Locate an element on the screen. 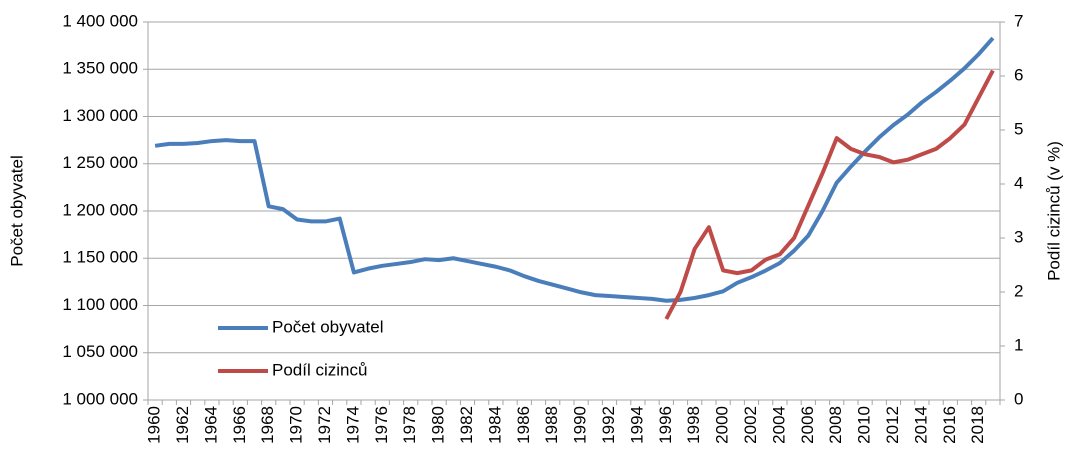 The height and width of the screenshot is (462, 1070). y-tick-label: 1 400 000 is located at coordinates (100, 20).